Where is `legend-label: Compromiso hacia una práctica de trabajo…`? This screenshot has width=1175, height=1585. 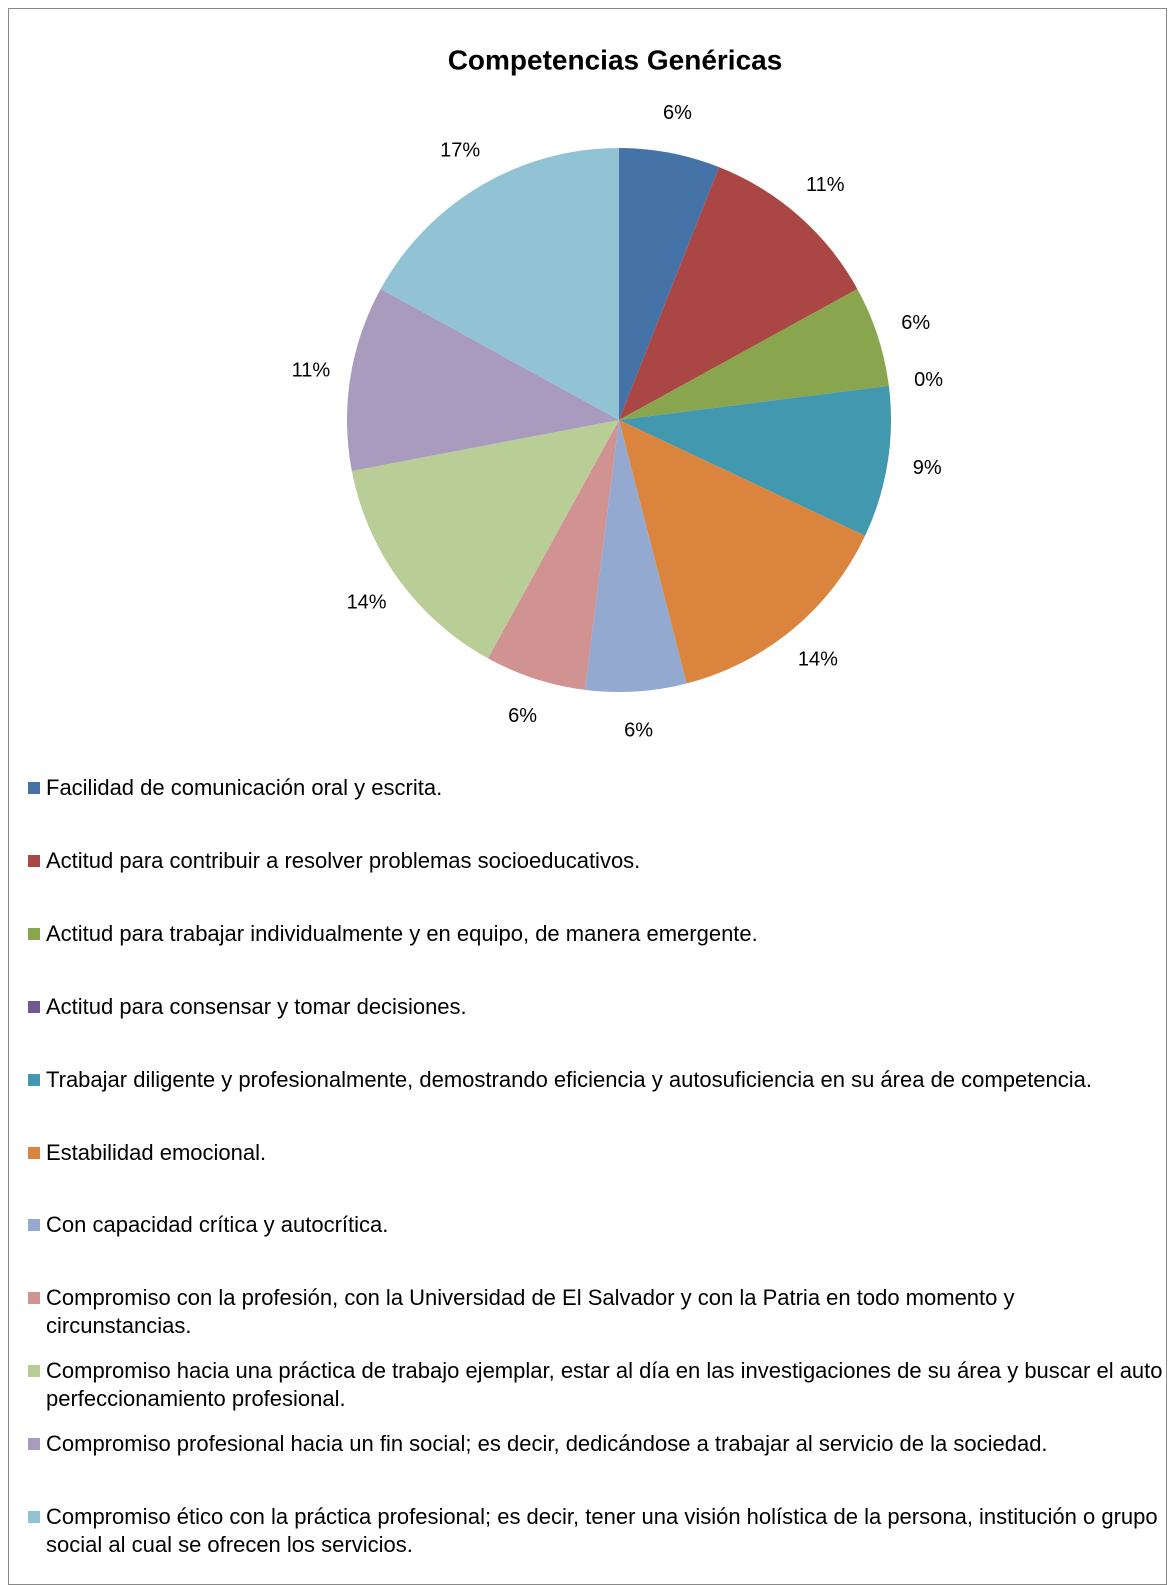
legend-label: Compromiso hacia una práctica de trabajo… is located at coordinates (604, 1385).